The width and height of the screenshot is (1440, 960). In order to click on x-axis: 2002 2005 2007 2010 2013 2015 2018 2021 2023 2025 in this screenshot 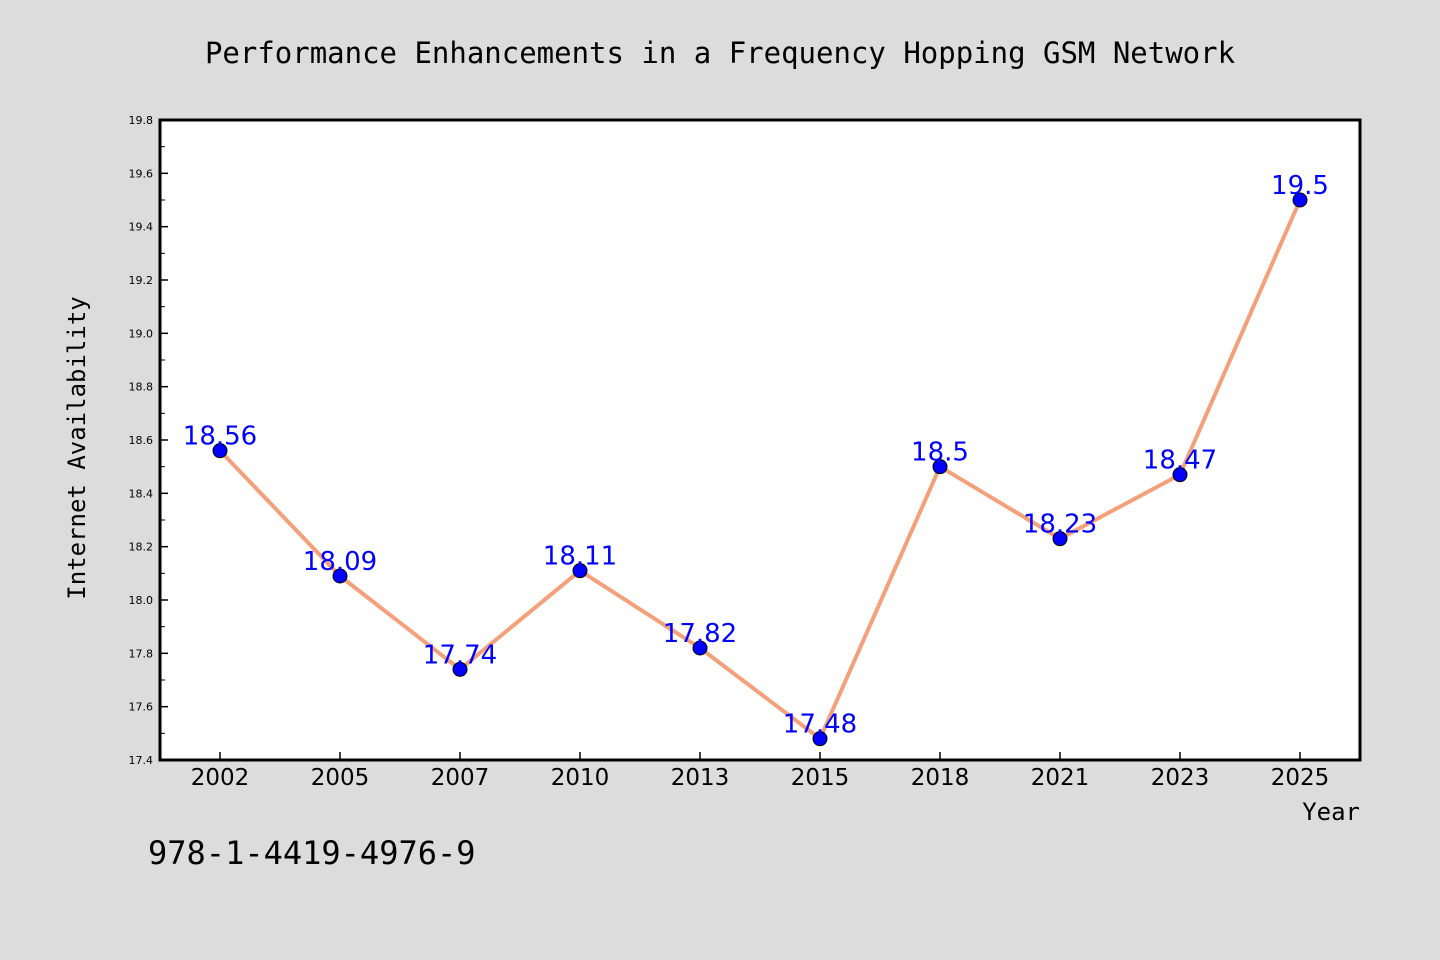, I will do `click(760, 771)`.